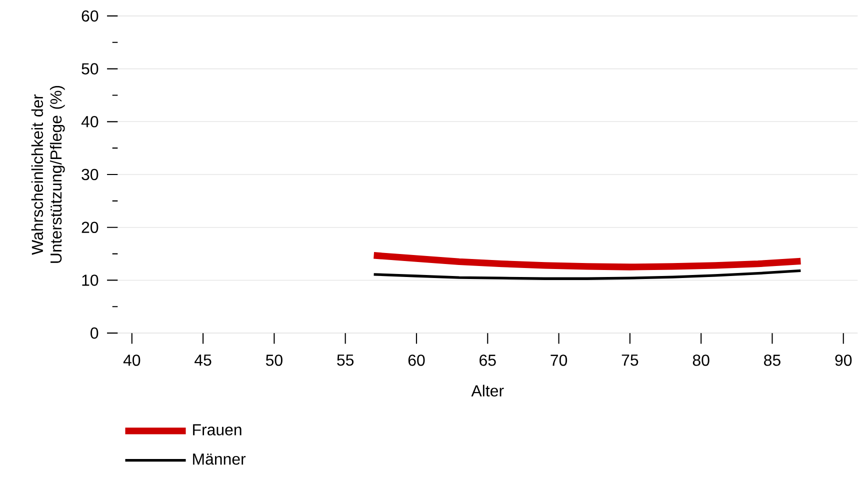  Describe the element at coordinates (90, 69) in the screenshot. I see `y-tick-label: 50` at that location.